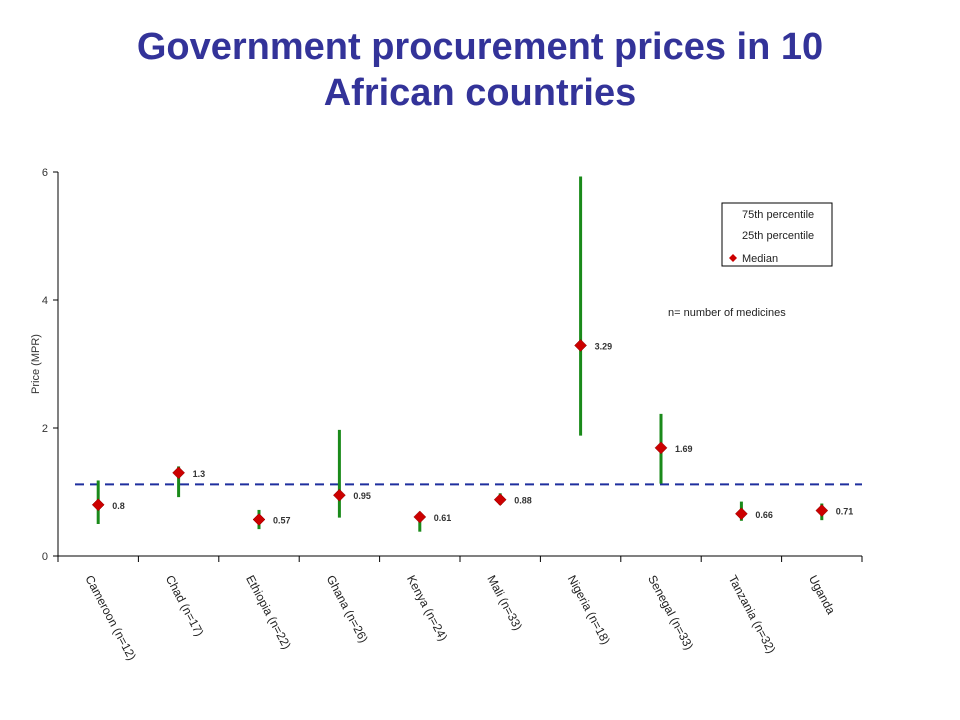 This screenshot has width=960, height=720. Describe the element at coordinates (778, 215) in the screenshot. I see `legend-label-75th: 75th percentile` at that location.